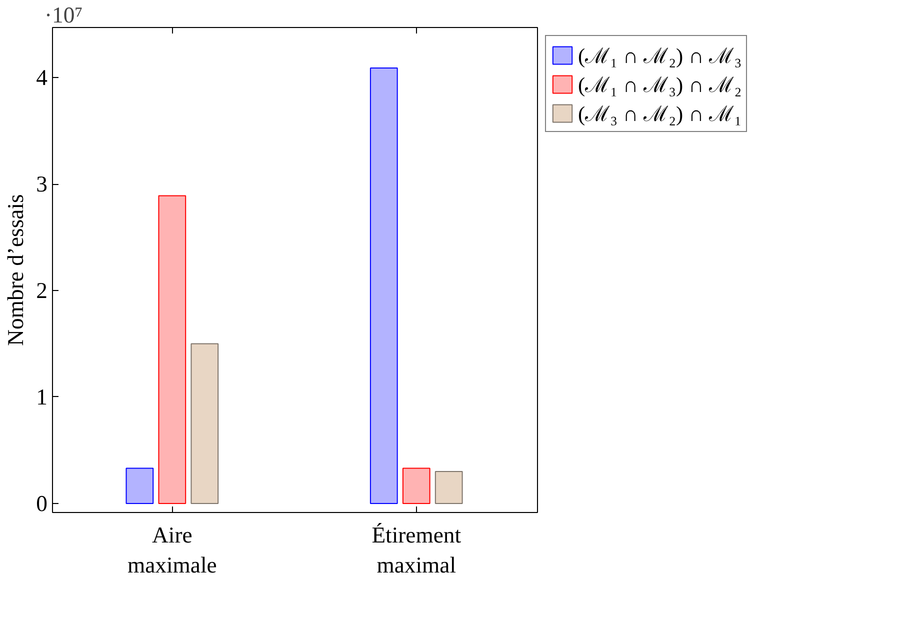  I want to click on legend-label: (ℳ₁ ∩ ℳ₂) ∩ ℳ₃, so click(660, 56).